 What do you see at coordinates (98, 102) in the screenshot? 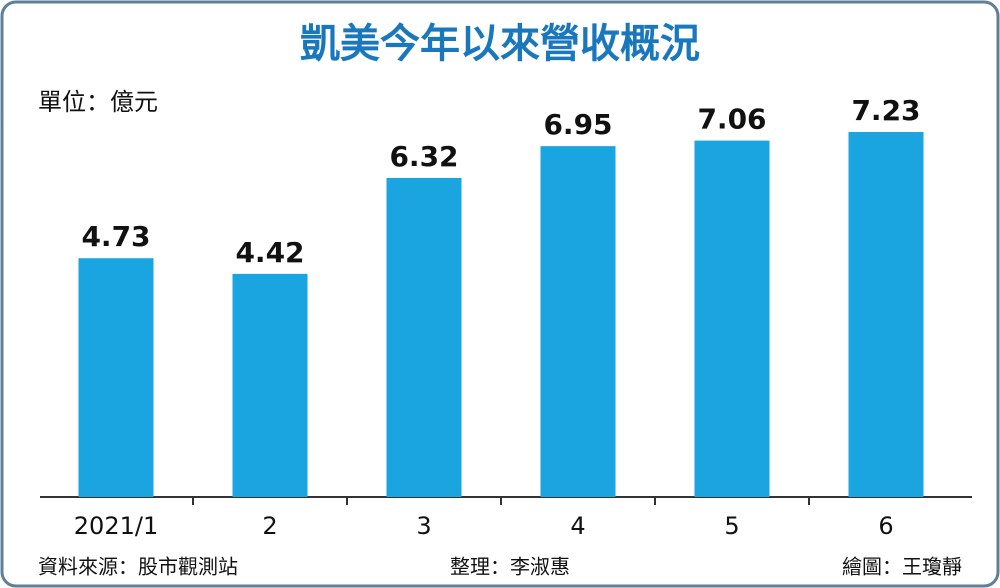
I see `unit-label: 單位：億元` at bounding box center [98, 102].